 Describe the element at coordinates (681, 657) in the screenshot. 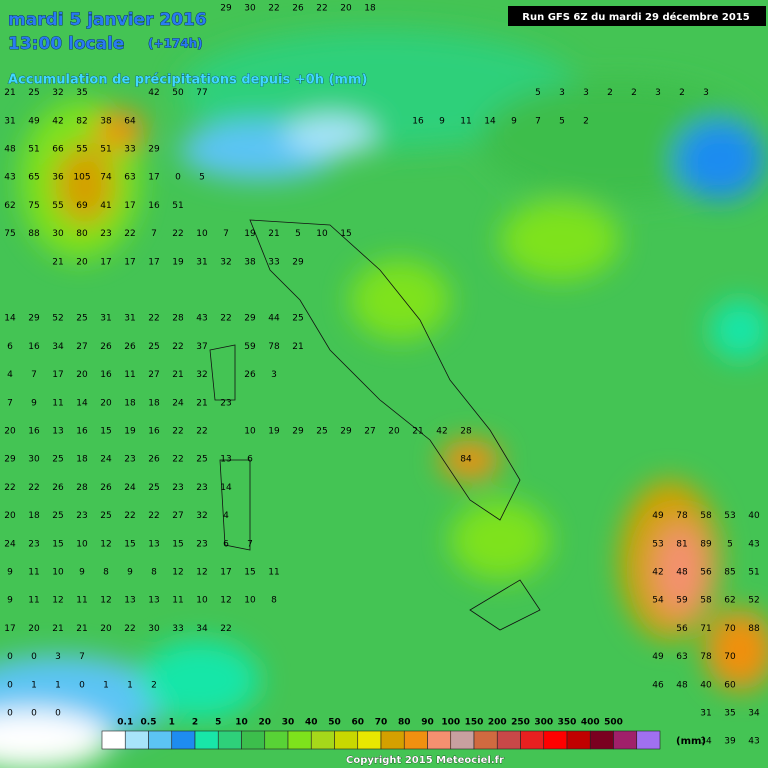

I see `grid-value: 63` at that location.